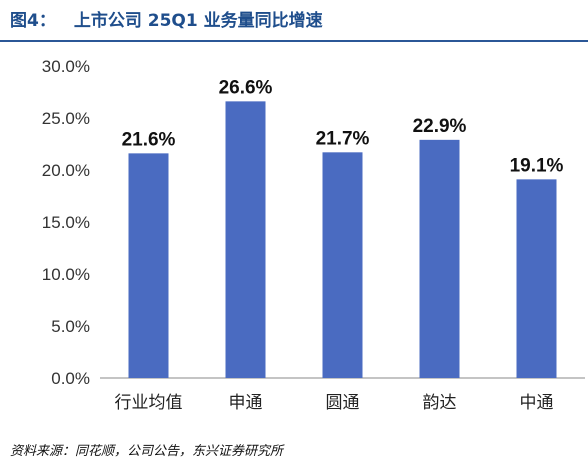 This screenshot has width=588, height=468. What do you see at coordinates (149, 403) in the screenshot?
I see `x-tick-label: 行业均值` at bounding box center [149, 403].